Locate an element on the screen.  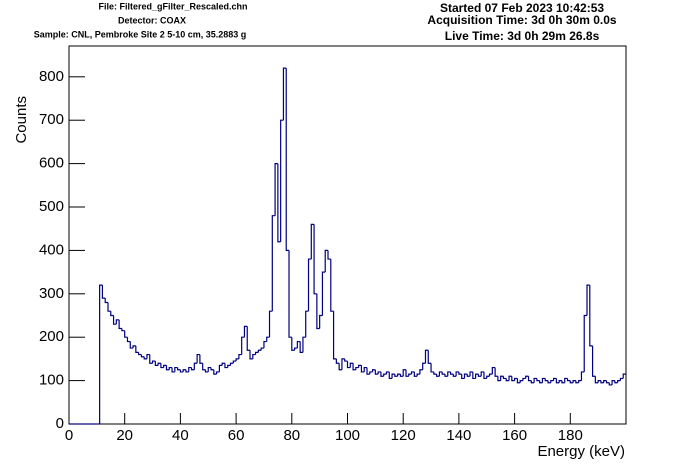
started-label: Started 07 Feb 2023 10:42:53 is located at coordinates (522, 8).